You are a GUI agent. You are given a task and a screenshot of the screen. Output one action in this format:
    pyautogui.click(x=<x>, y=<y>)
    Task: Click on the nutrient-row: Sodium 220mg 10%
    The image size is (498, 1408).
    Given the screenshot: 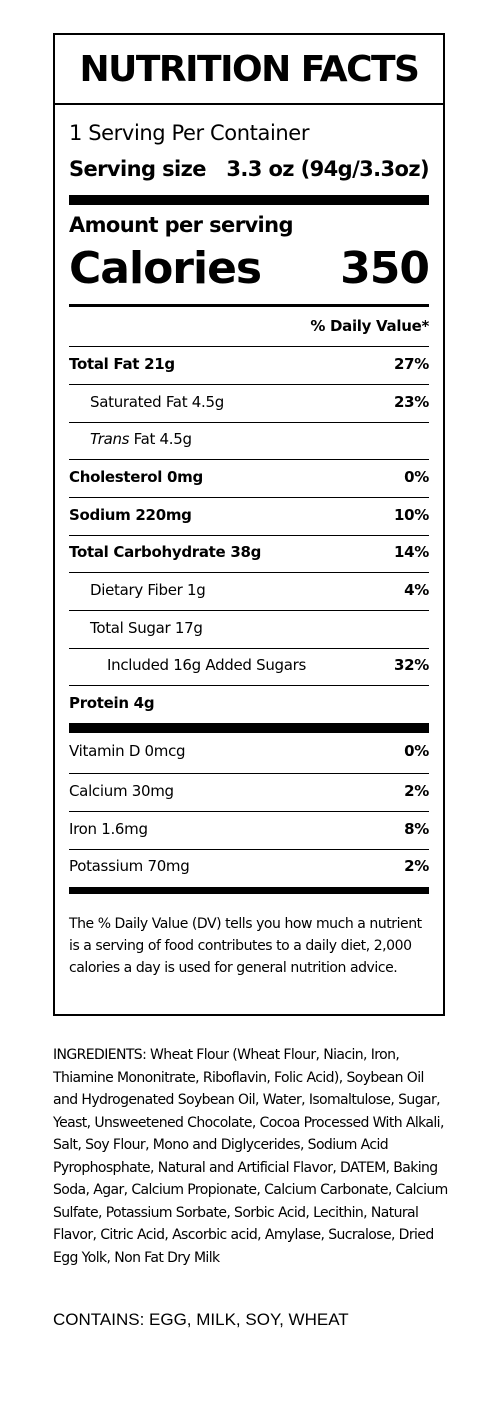 What is the action you would take?
    pyautogui.click(x=249, y=515)
    